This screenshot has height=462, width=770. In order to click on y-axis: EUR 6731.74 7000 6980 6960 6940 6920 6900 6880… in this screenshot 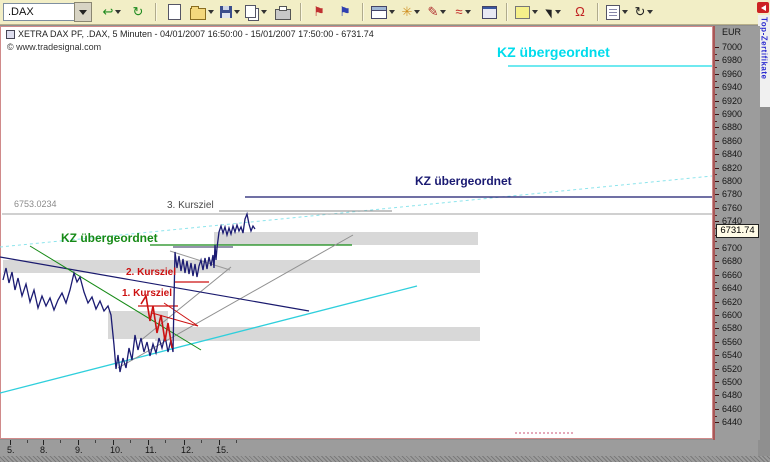, I will do `click(736, 233)`.